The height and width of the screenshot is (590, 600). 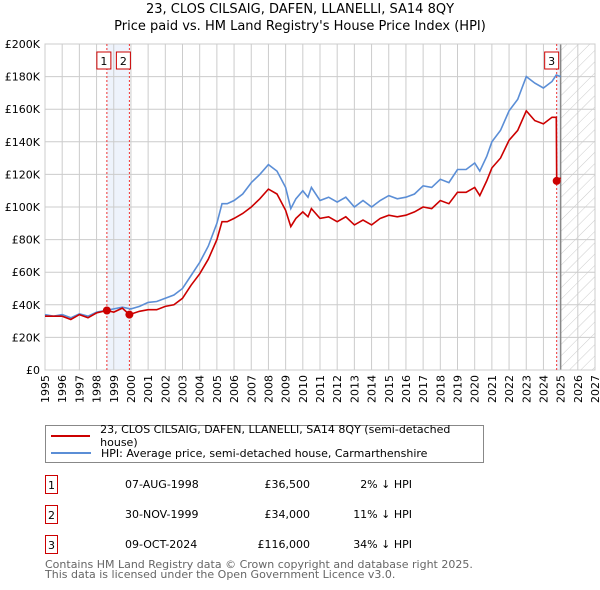 I want to click on x-tick-label: 2027, so click(x=594, y=389).